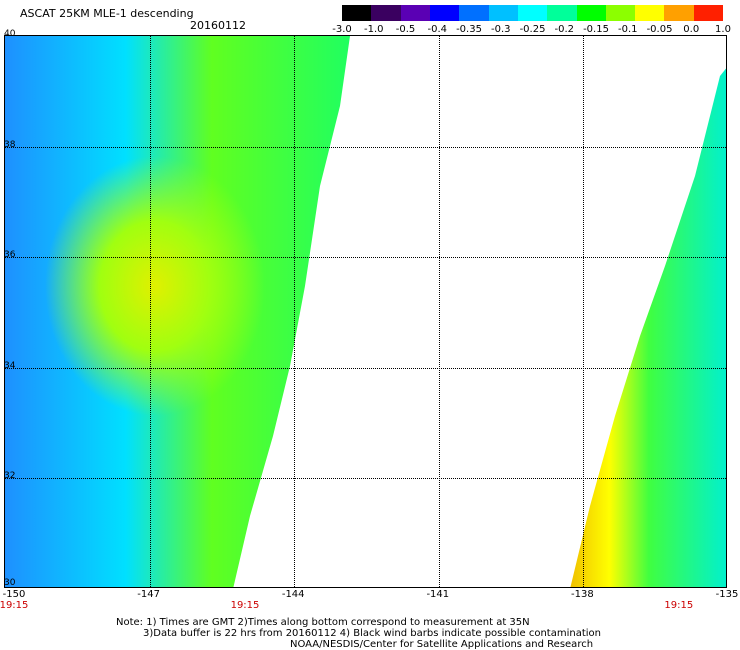 The image size is (740, 650). Describe the element at coordinates (373, 29) in the screenshot. I see `colorbar-label: -1.0` at that location.